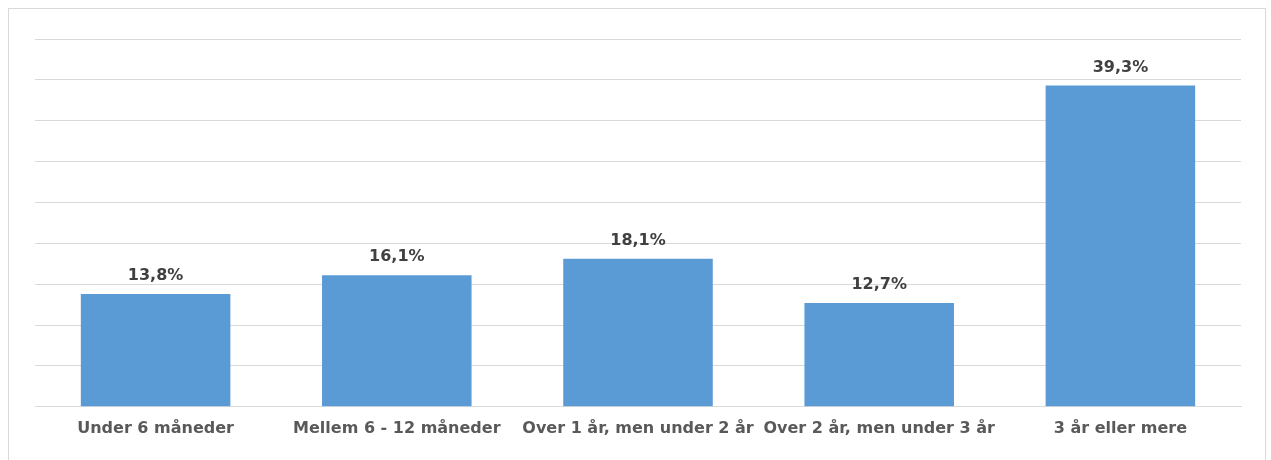  What do you see at coordinates (397, 256) in the screenshot?
I see `data-label: 16,1%` at bounding box center [397, 256].